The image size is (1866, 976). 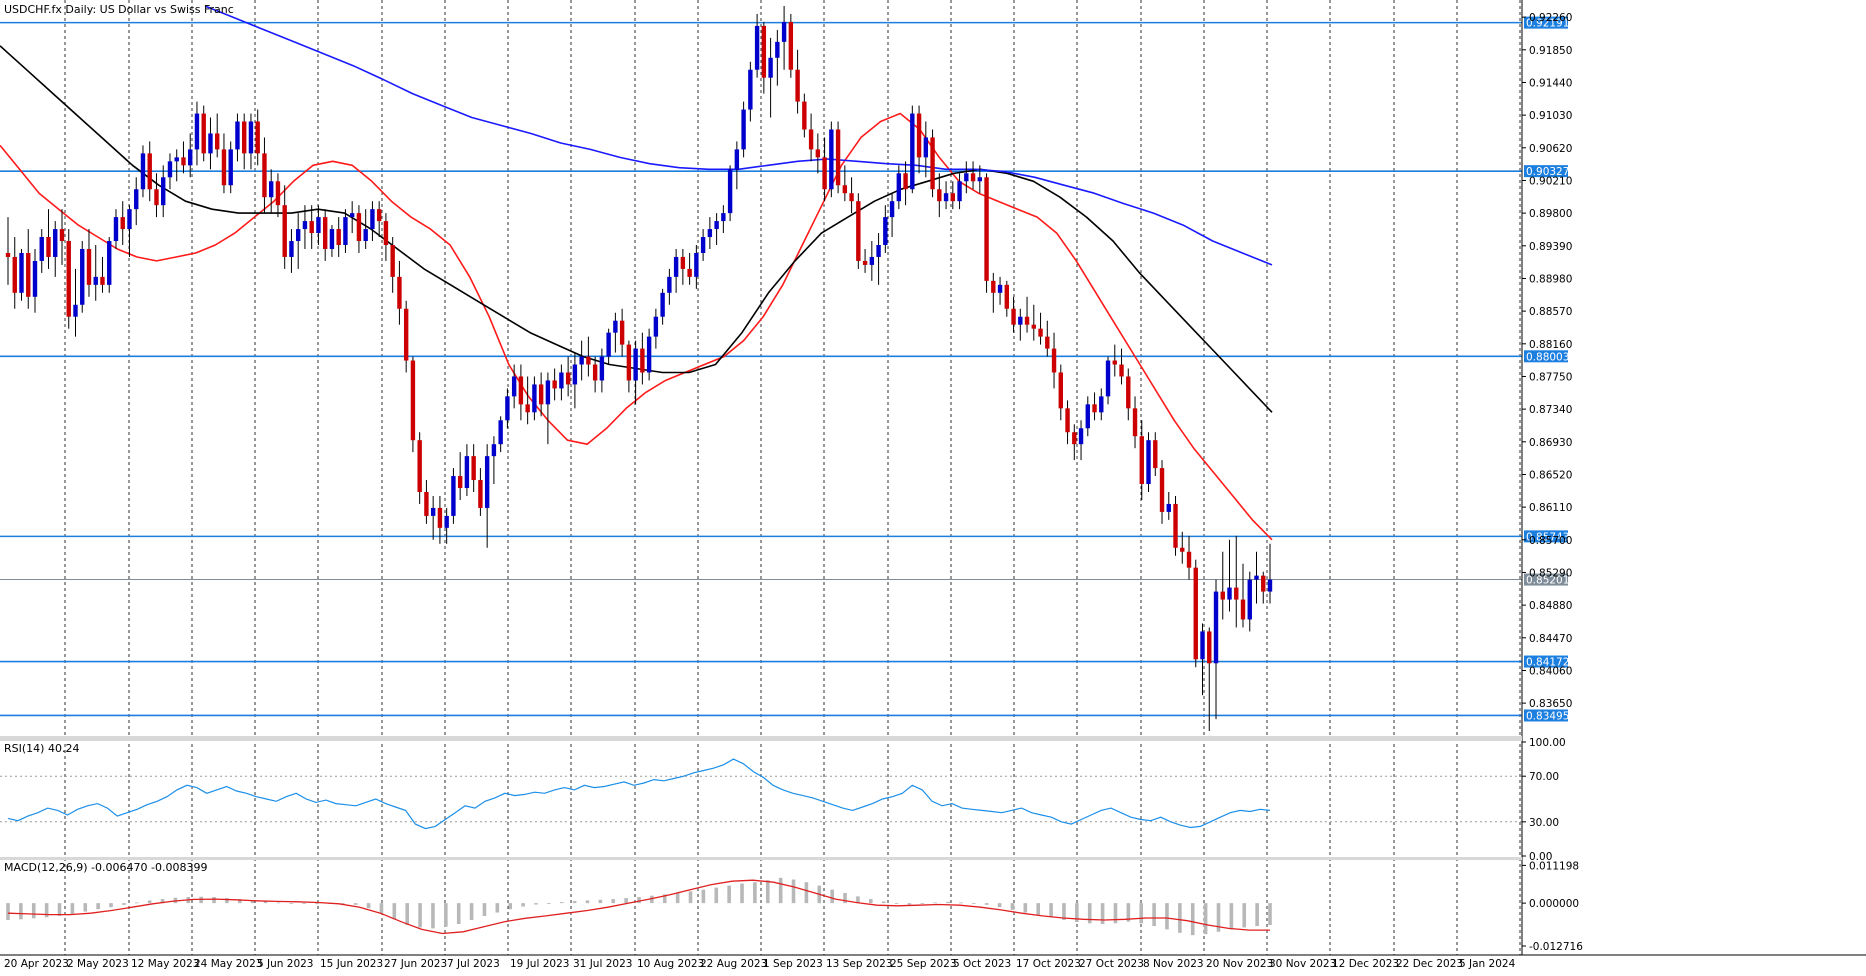 What do you see at coordinates (1550, 508) in the screenshot?
I see `y-axis-label: 0.86110` at bounding box center [1550, 508].